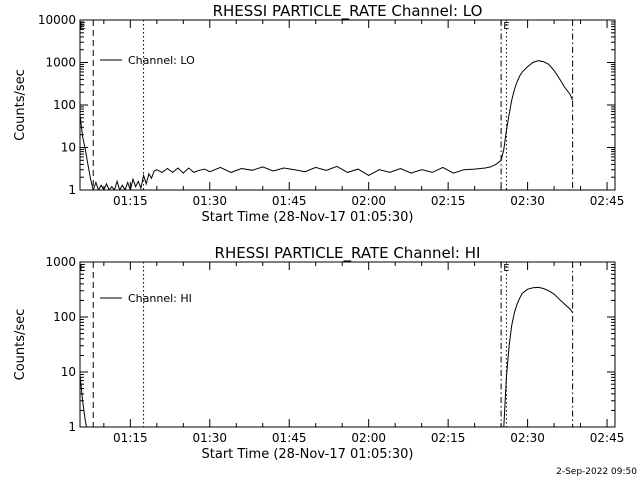 The width and height of the screenshot is (640, 480). I want to click on legend-label: Channel: HI, so click(160, 298).